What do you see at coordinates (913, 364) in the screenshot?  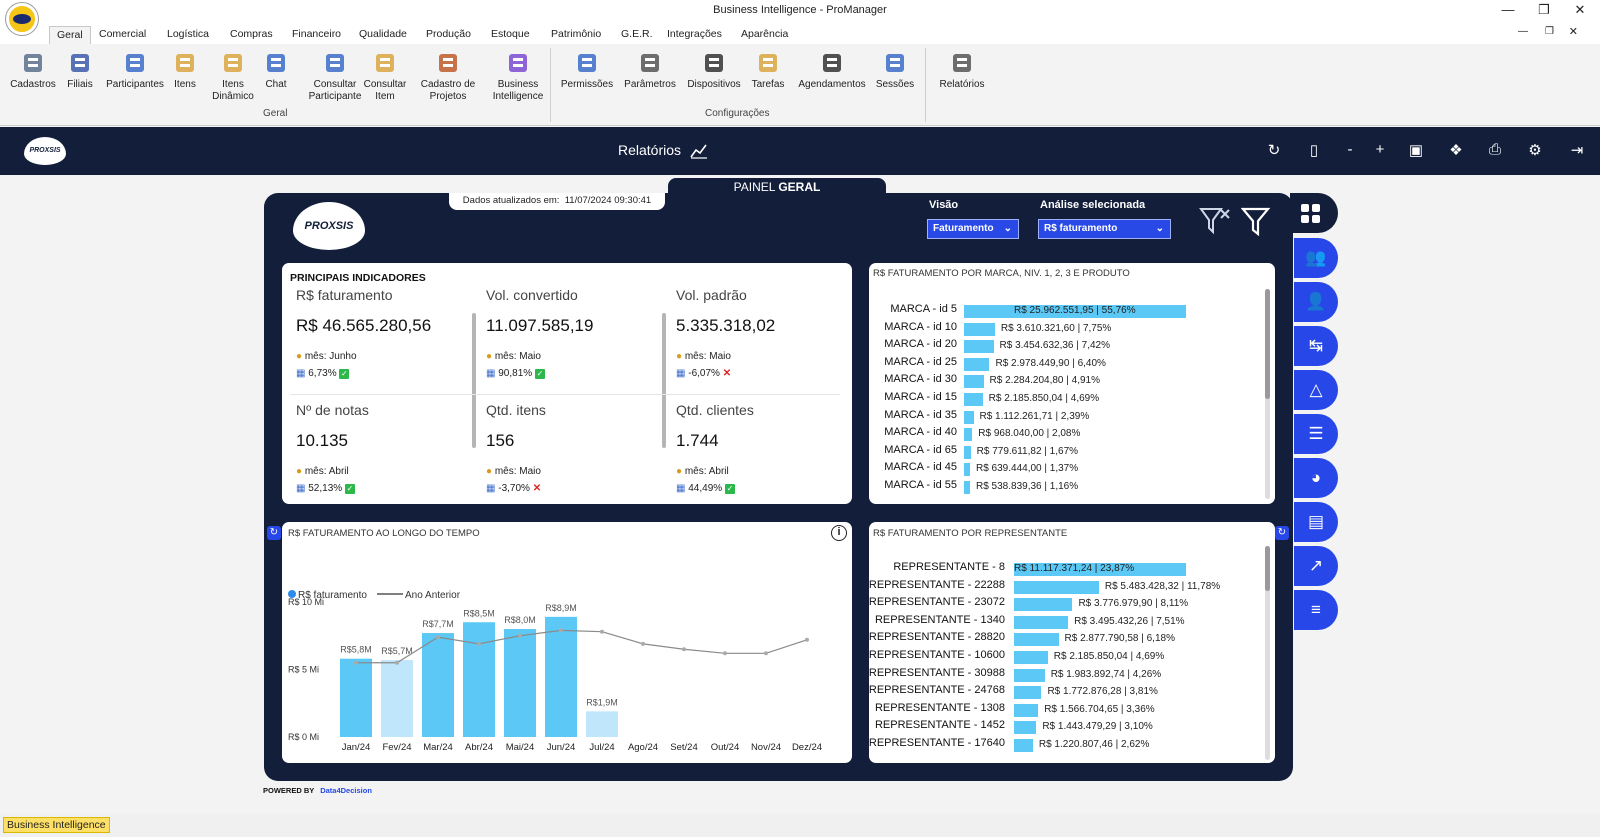 I see `marca-row: MARCA - id 25` at bounding box center [913, 364].